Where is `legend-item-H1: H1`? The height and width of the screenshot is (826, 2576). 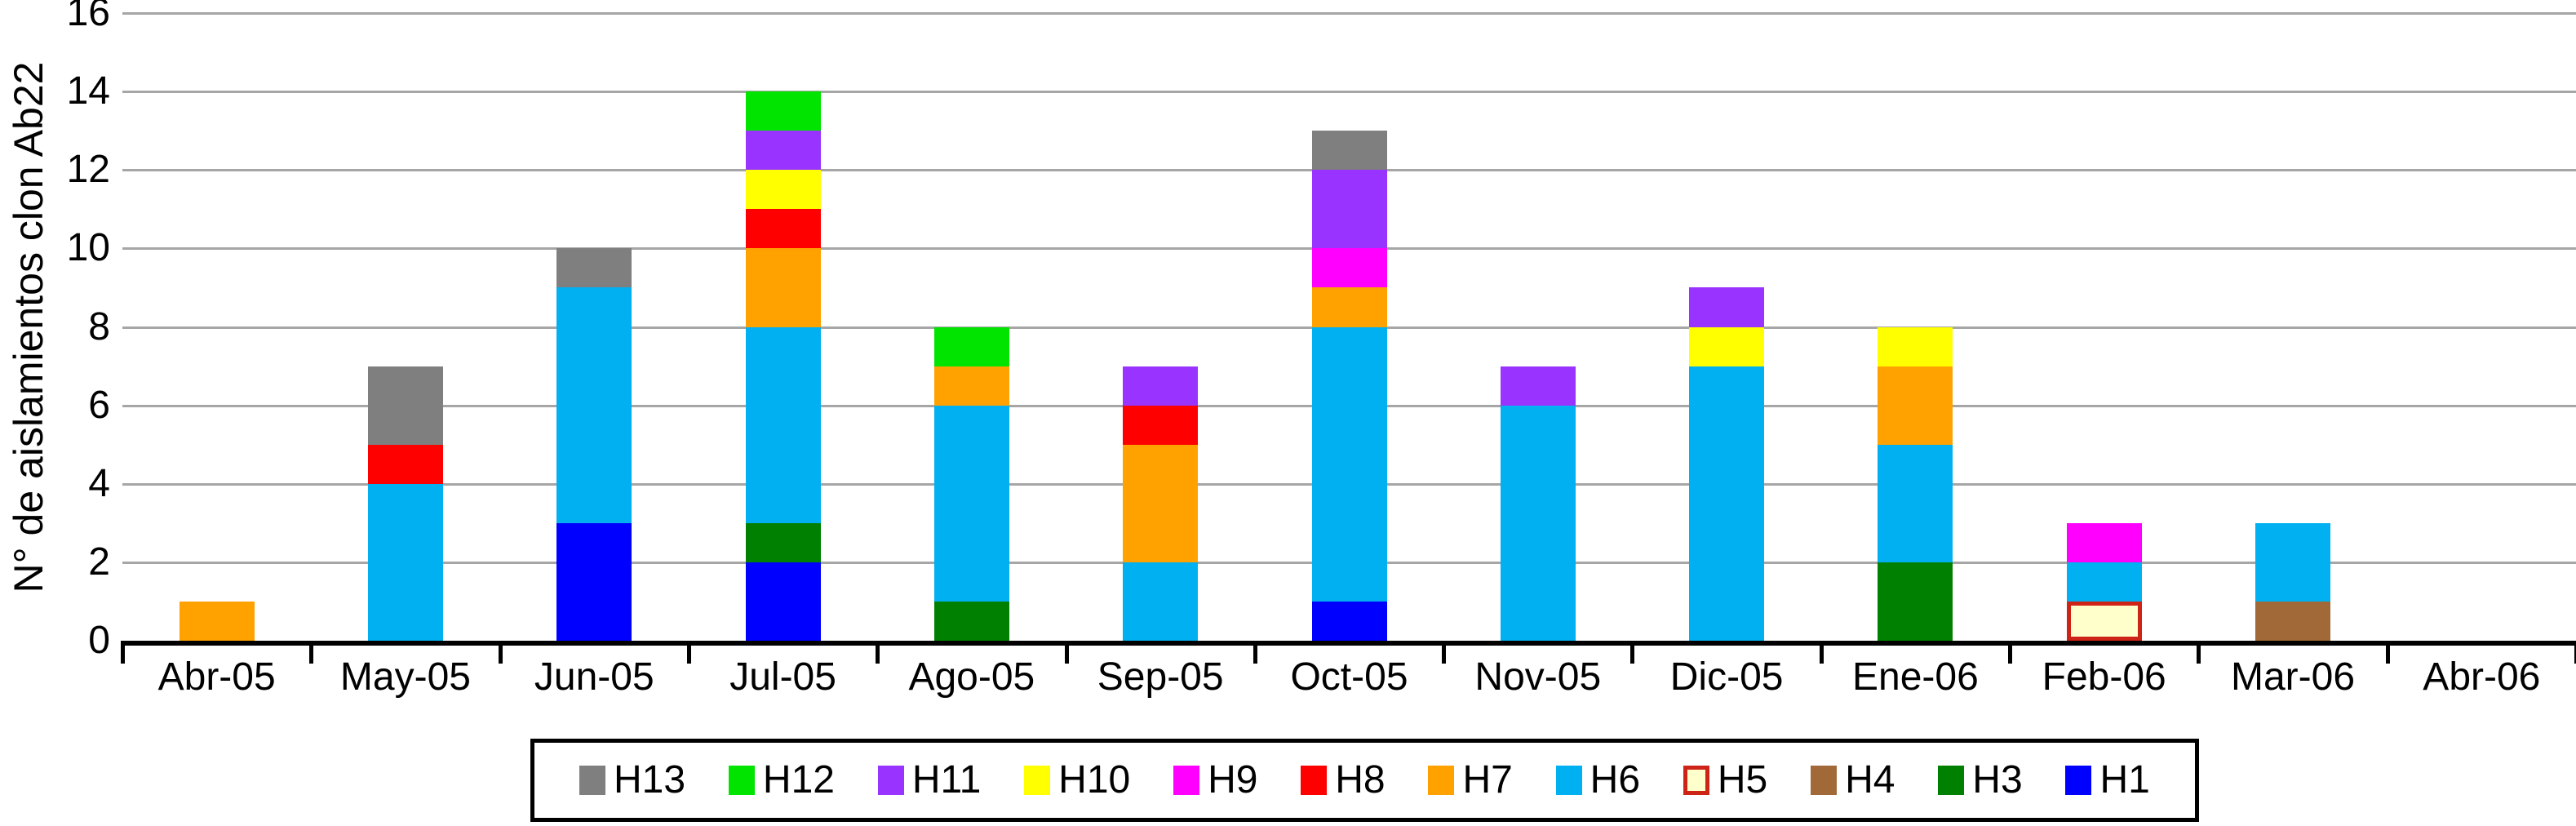 legend-item-H1: H1 is located at coordinates (2107, 780).